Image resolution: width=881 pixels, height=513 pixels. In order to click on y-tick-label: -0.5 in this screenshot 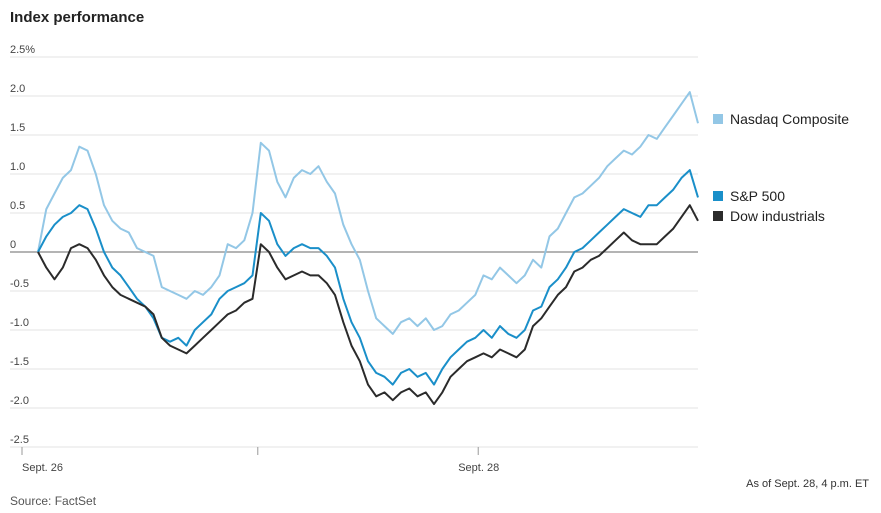, I will do `click(19, 284)`.